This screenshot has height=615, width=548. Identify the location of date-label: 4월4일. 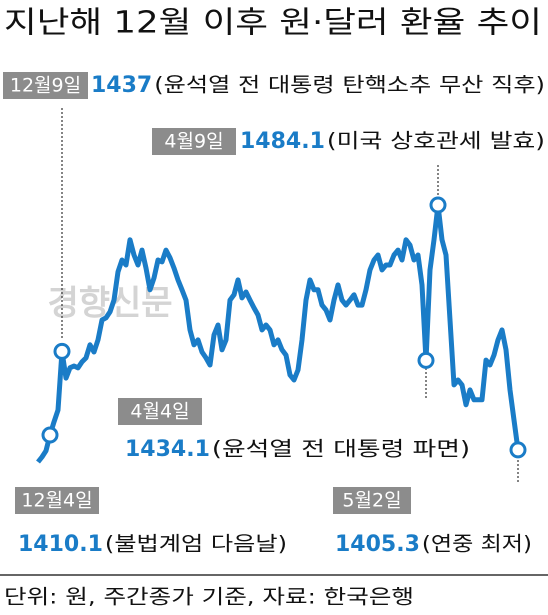
(159, 412).